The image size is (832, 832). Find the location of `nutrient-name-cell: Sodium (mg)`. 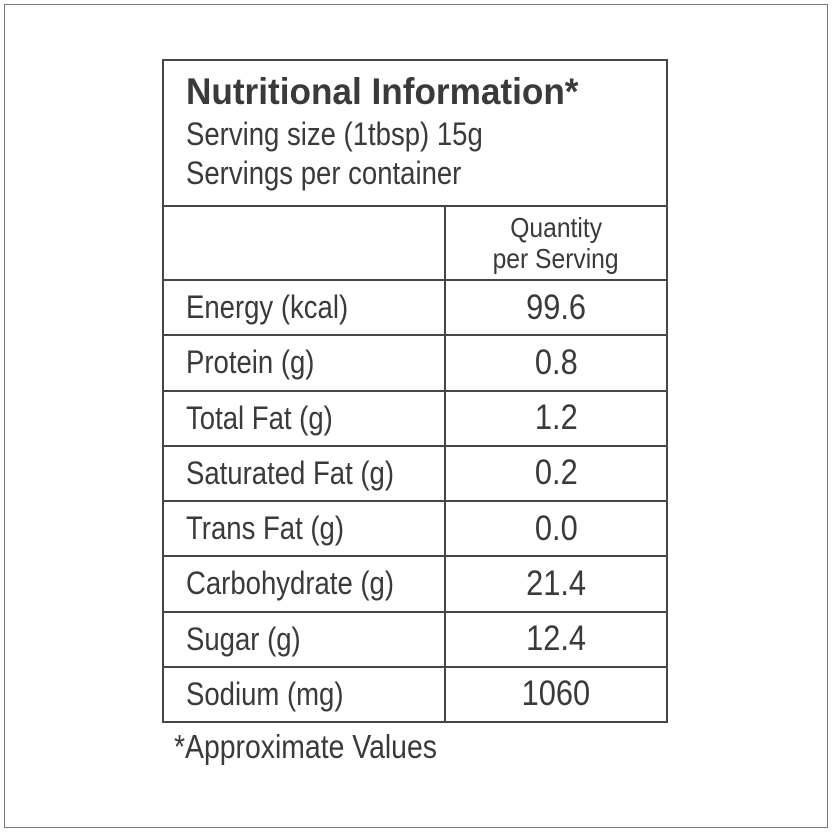

nutrient-name-cell: Sodium (mg) is located at coordinates (304, 694).